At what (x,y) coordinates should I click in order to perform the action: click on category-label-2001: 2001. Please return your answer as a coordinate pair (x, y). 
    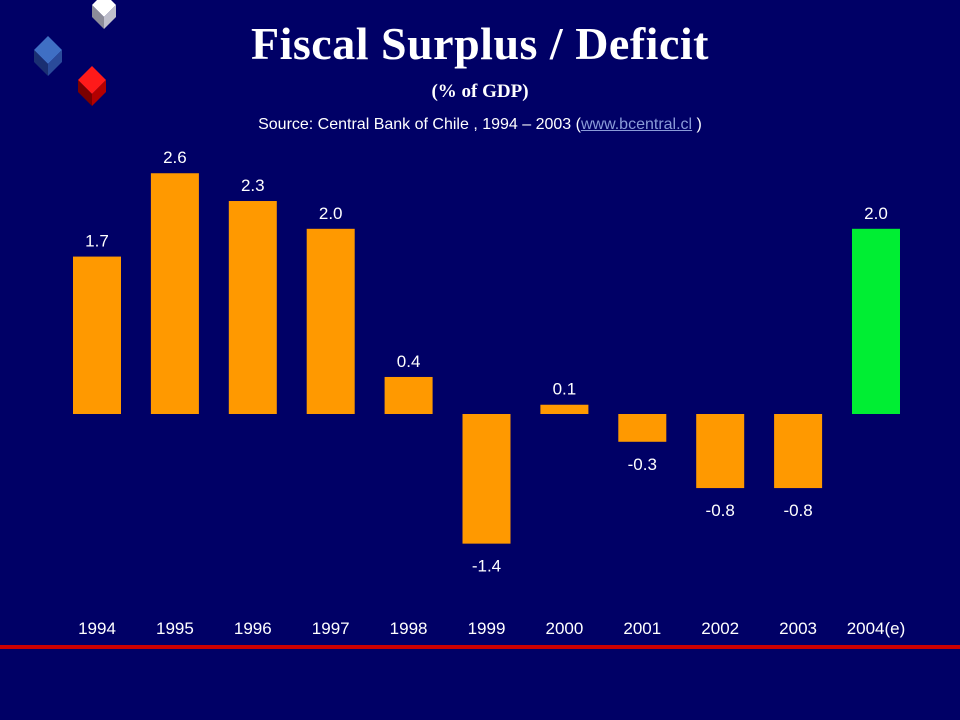
    Looking at the image, I should click on (642, 628).